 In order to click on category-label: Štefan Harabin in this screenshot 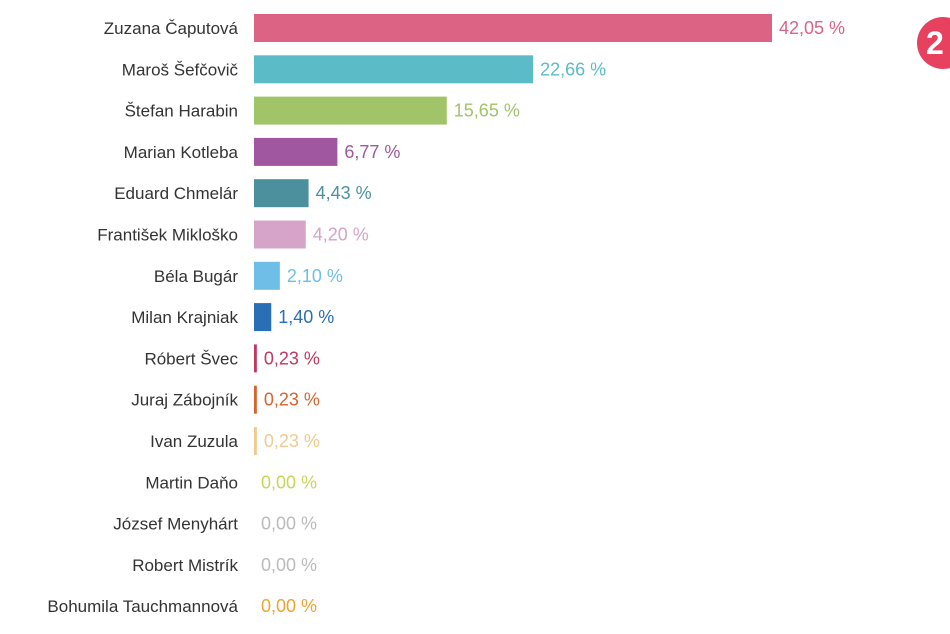, I will do `click(181, 111)`.